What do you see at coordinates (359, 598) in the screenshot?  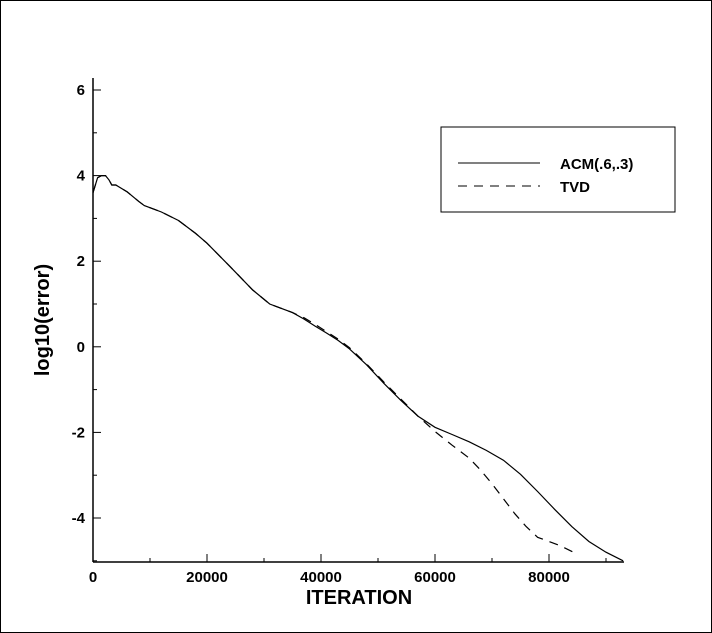 I see `x-axis-title: ITERATION` at bounding box center [359, 598].